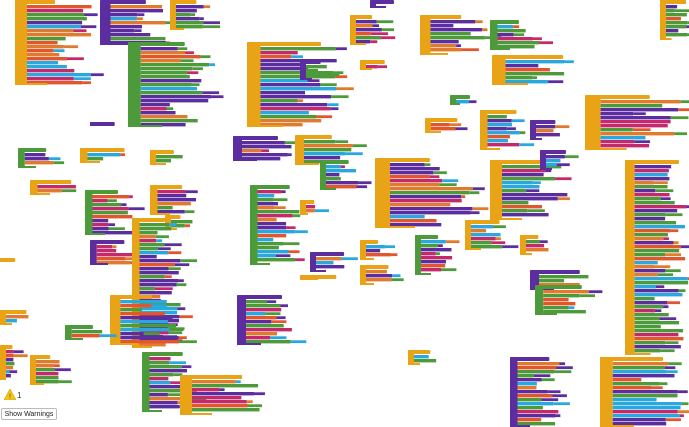 The width and height of the screenshot is (689, 427). I want to click on show-warnings-button: Show Warnings, so click(29, 414).